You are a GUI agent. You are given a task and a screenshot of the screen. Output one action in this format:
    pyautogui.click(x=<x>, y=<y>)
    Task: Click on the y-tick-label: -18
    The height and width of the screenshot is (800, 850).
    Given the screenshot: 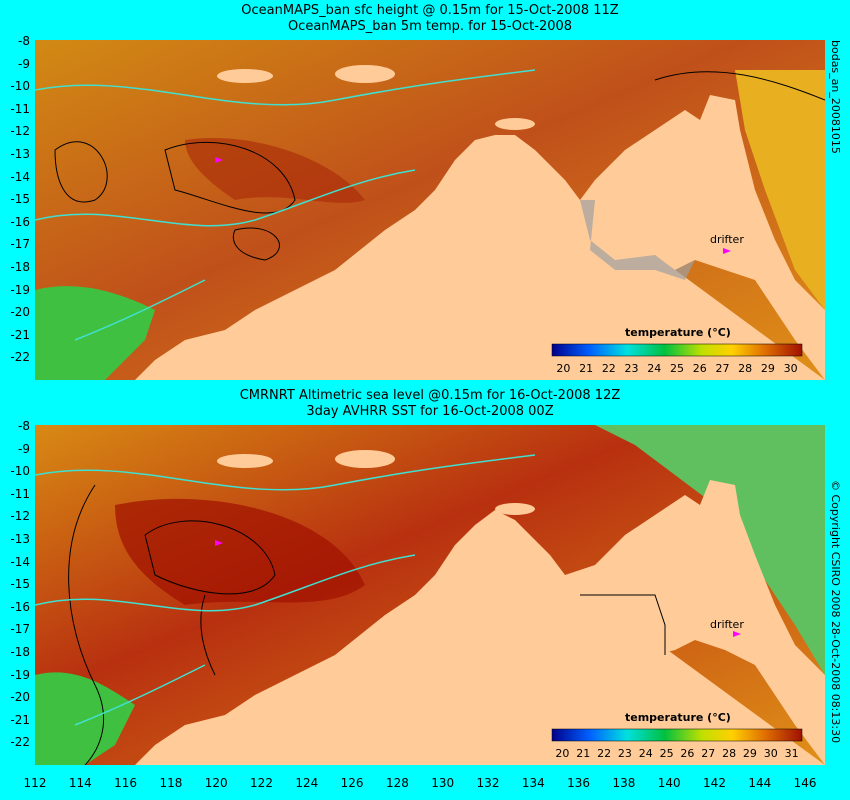 What is the action you would take?
    pyautogui.click(x=20, y=267)
    